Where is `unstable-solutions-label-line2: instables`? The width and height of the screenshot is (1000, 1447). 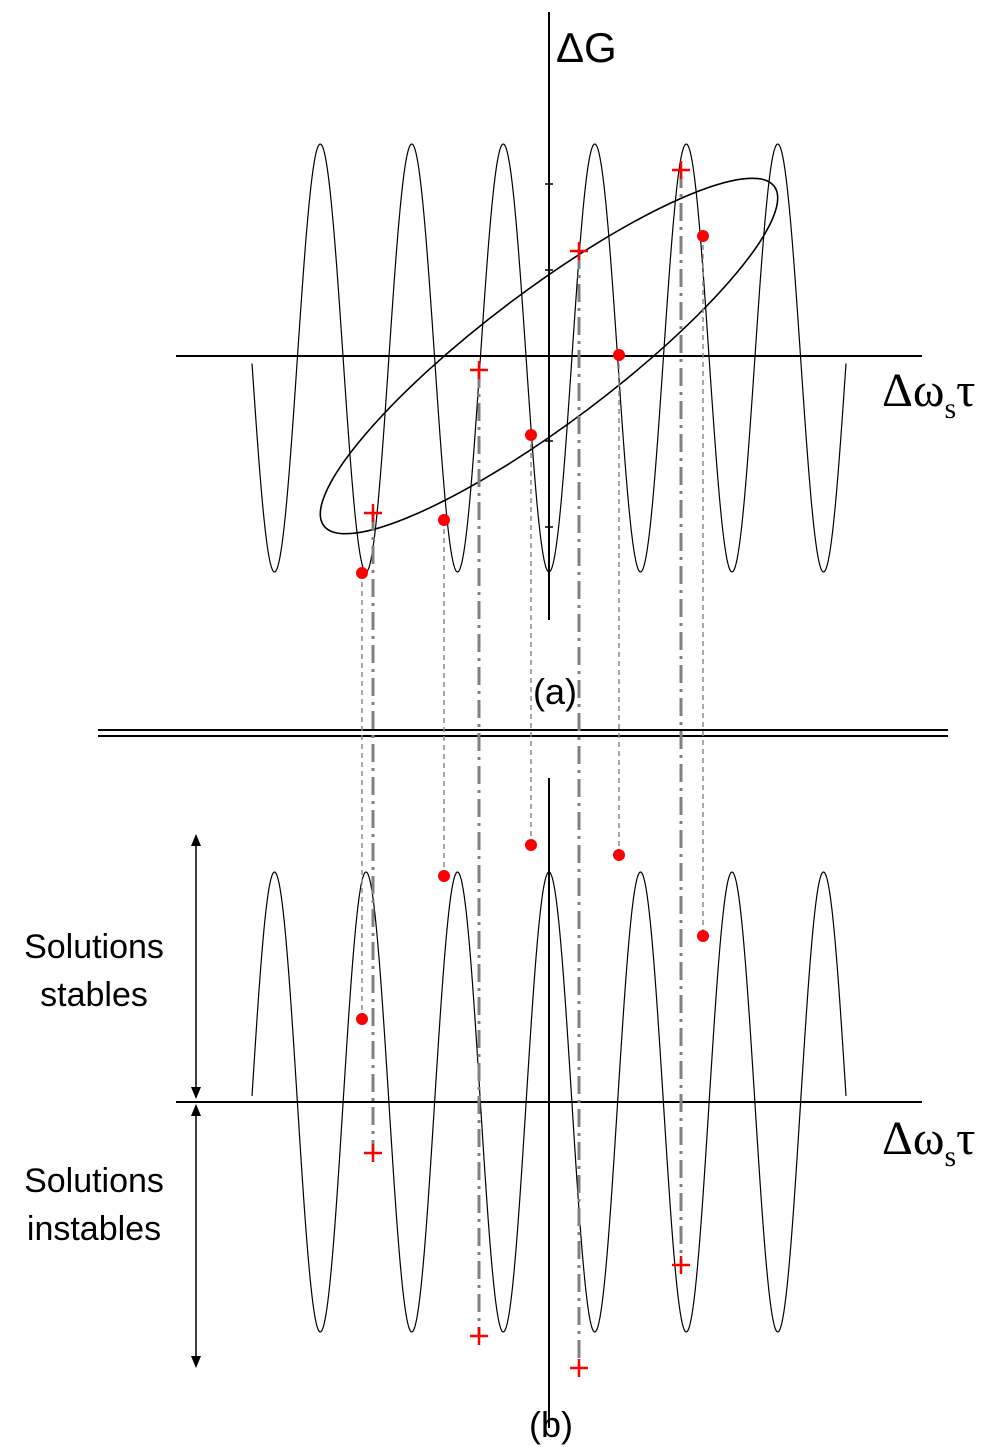
unstable-solutions-label-line2: instables is located at coordinates (94, 1229).